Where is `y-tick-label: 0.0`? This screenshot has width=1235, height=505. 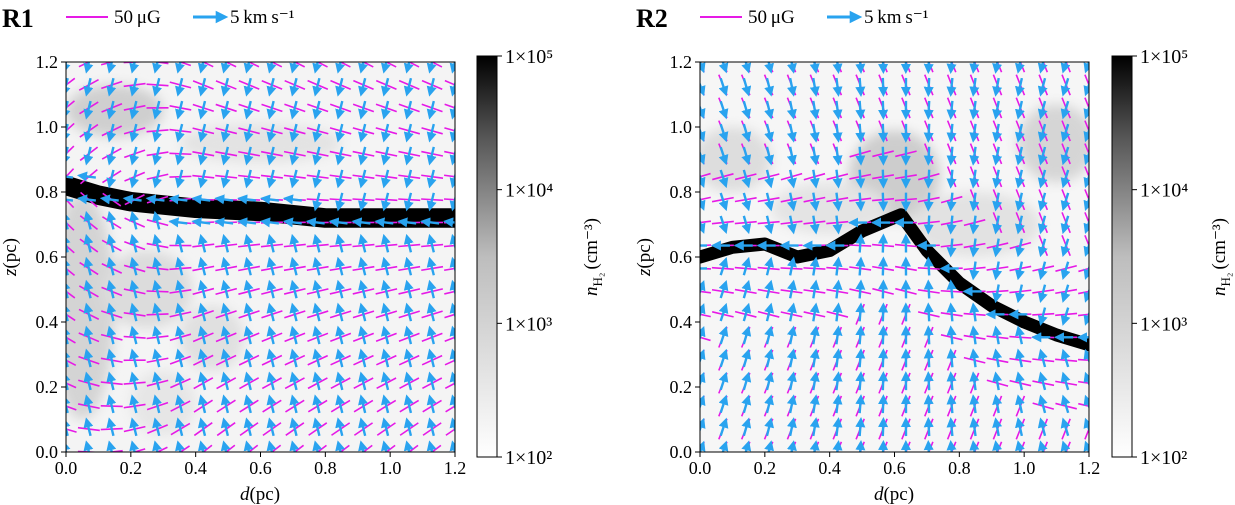
y-tick-label: 0.0 is located at coordinates (681, 452).